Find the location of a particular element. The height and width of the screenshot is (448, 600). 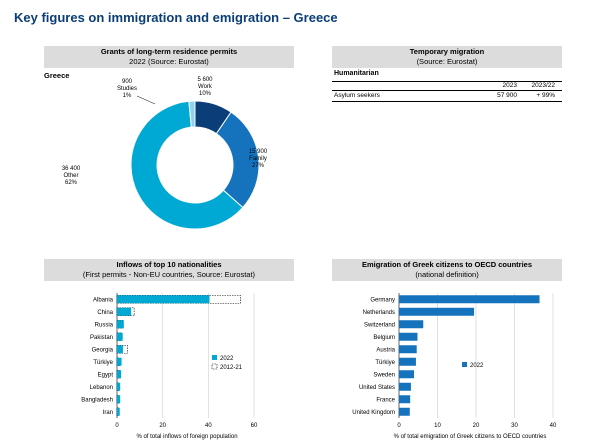

temporary-row-change: + 99% is located at coordinates (545, 95).